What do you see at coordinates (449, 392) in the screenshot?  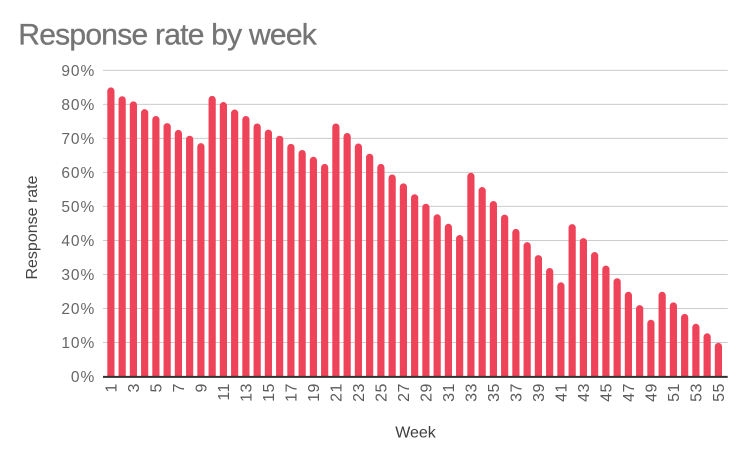 I see `svg-text: 31` at bounding box center [449, 392].